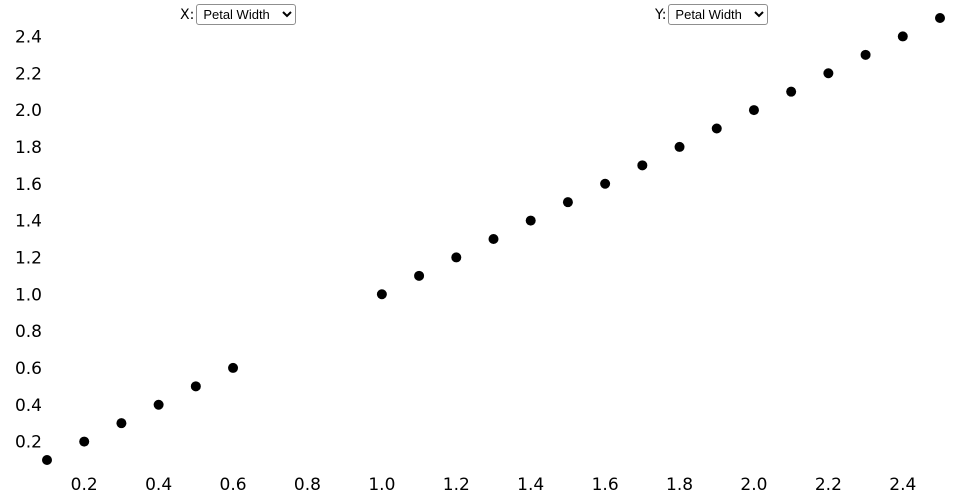 This screenshot has height=500, width=960. What do you see at coordinates (233, 485) in the screenshot?
I see `x-tick-label: 0.6` at bounding box center [233, 485].